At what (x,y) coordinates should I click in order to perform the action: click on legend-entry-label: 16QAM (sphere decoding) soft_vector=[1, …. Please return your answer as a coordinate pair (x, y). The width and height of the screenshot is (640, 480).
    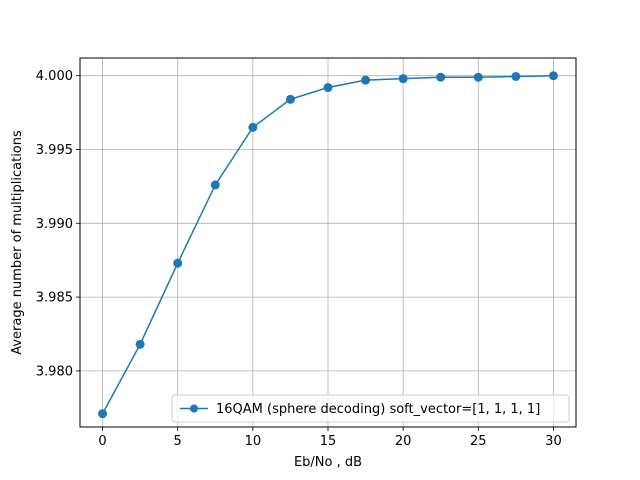
    Looking at the image, I should click on (378, 409).